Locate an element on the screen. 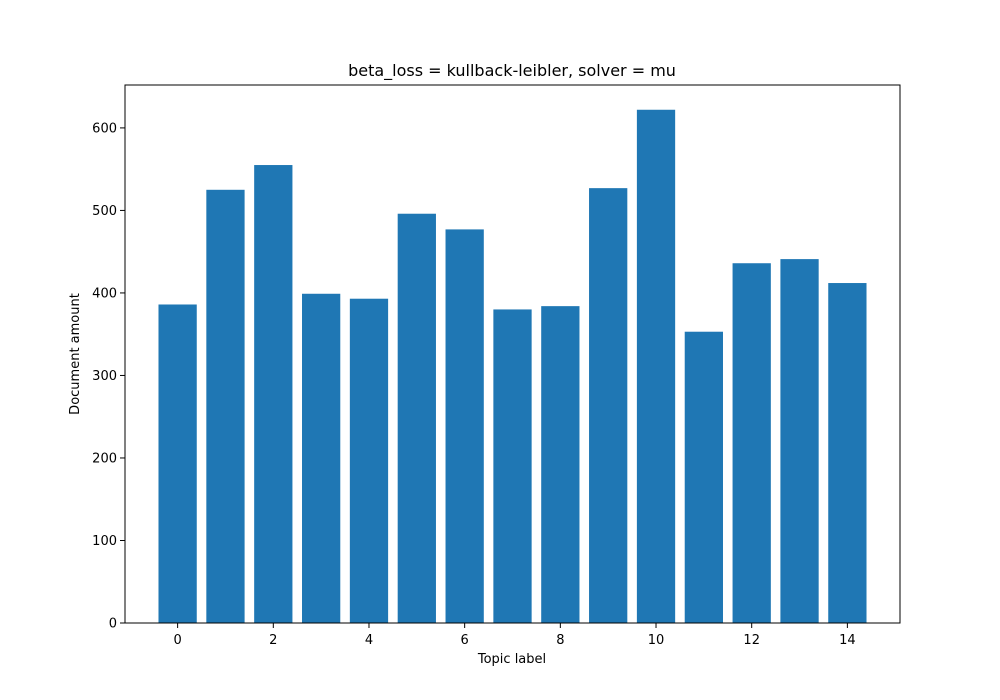  x-tick-label-12: 12 is located at coordinates (751, 640).